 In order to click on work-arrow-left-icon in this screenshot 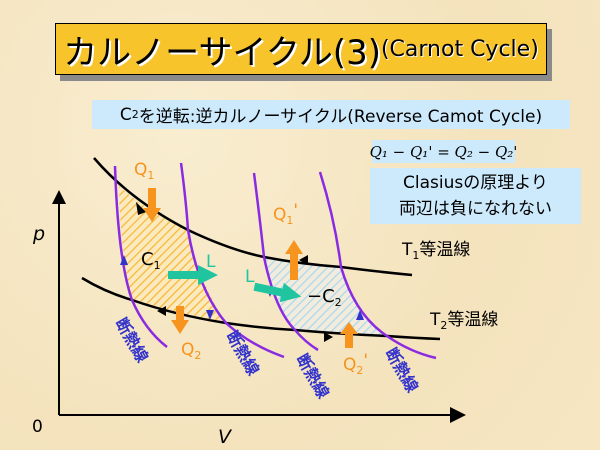, I will do `click(193, 275)`.